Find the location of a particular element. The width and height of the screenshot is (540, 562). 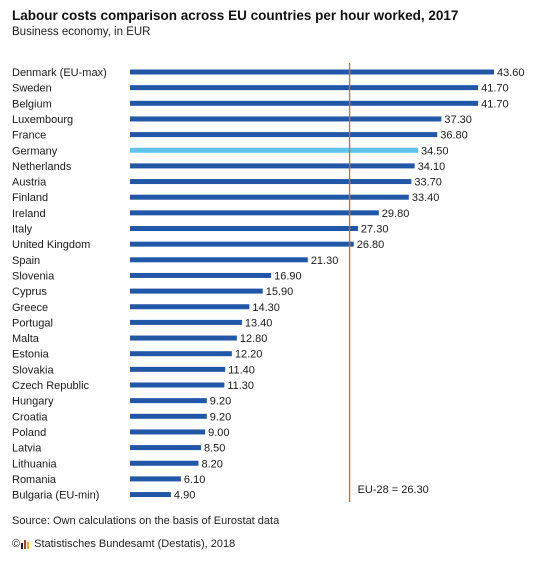

value-label: 21.30 is located at coordinates (325, 261).